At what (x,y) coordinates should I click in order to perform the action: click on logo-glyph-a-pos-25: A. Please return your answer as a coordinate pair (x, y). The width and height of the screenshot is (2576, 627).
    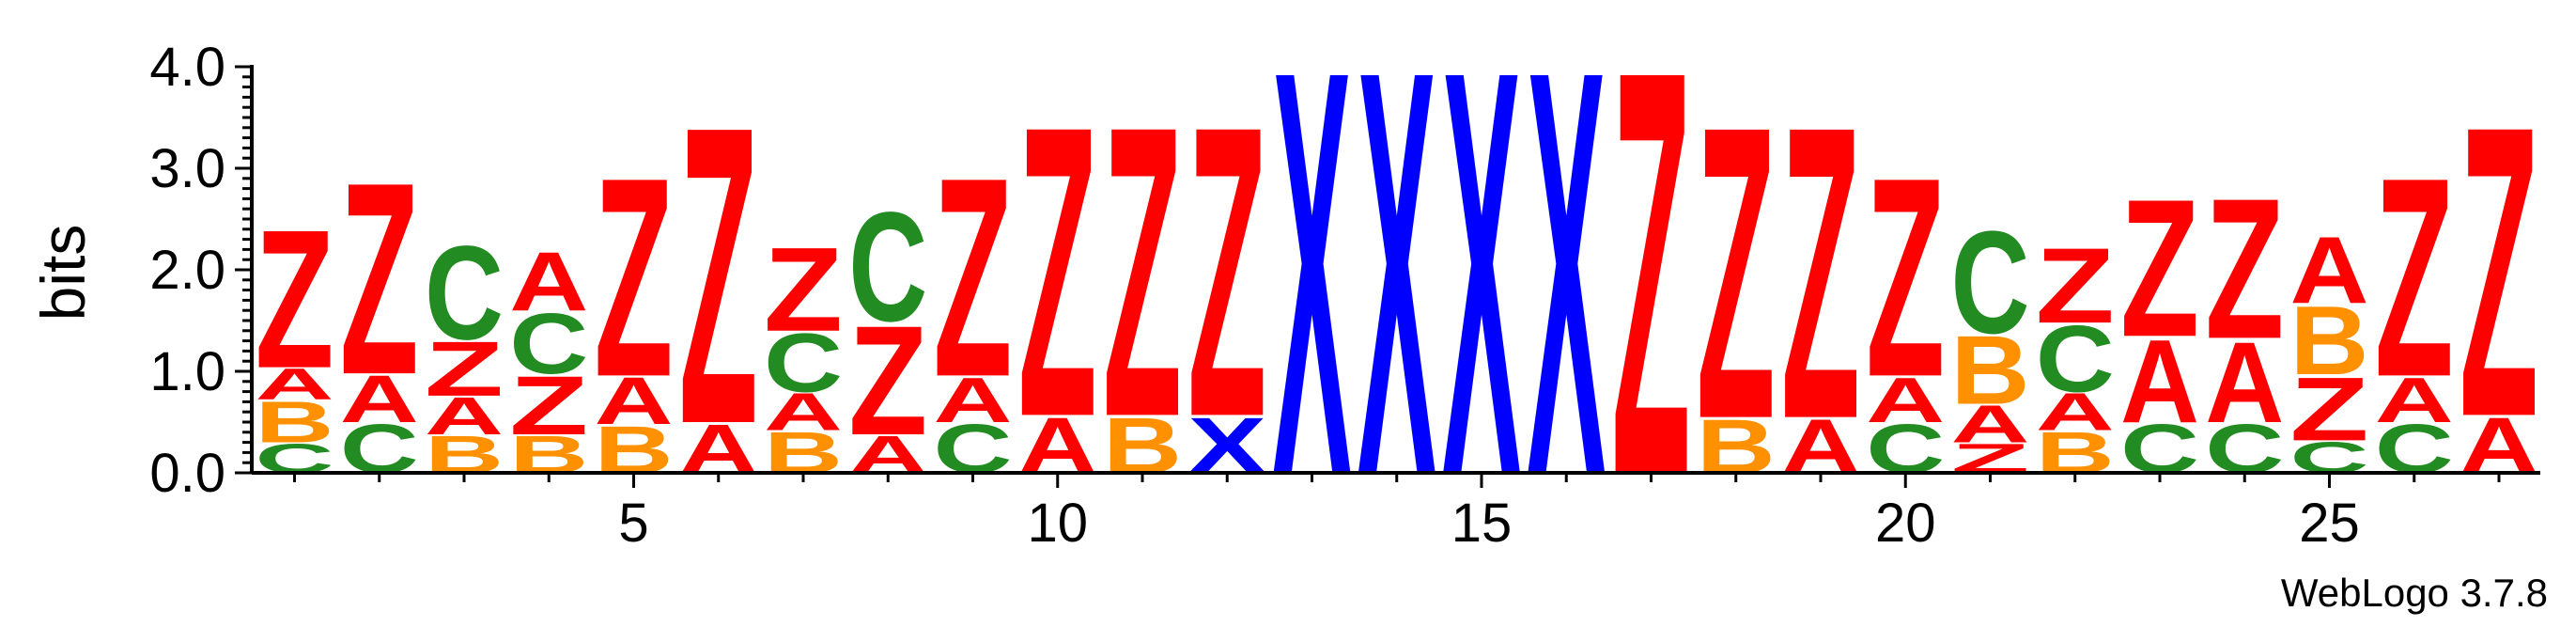
    Looking at the image, I should click on (2329, 271).